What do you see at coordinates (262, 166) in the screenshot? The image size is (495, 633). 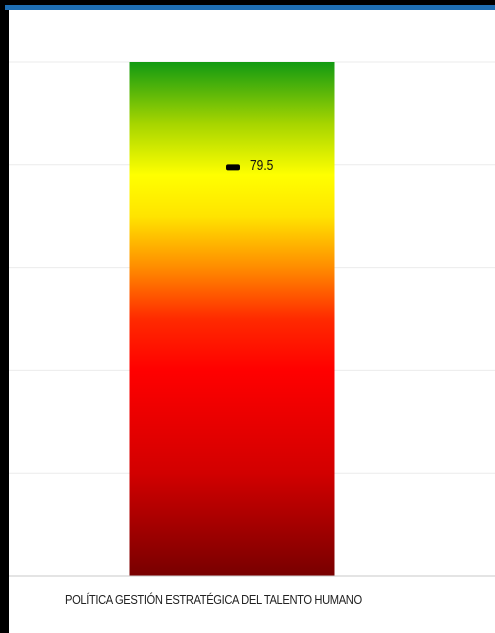 I see `marker-value-label: 79.5` at bounding box center [262, 166].